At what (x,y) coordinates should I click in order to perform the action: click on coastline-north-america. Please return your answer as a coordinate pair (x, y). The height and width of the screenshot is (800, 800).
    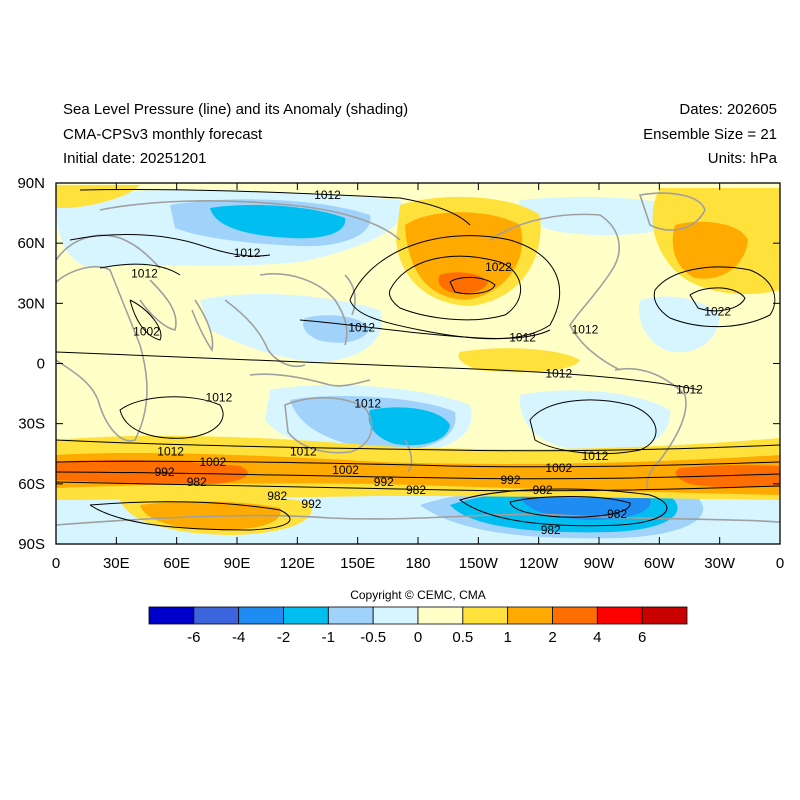
    Looking at the image, I should click on (555, 292).